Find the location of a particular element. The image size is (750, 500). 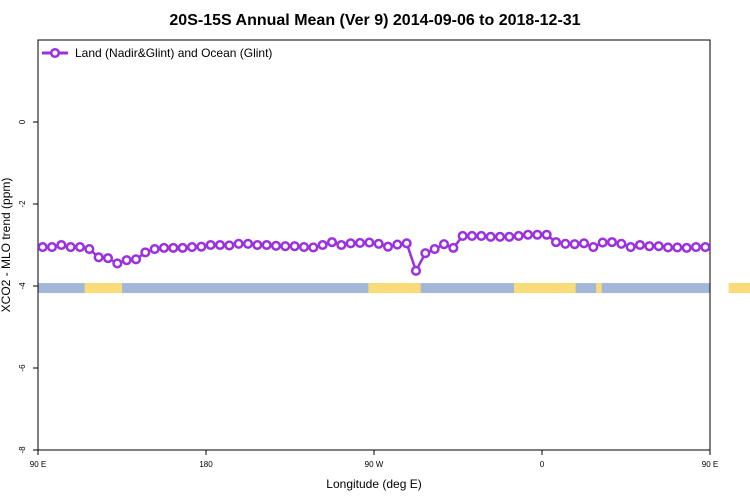

y-tick-label: -6 is located at coordinates (22, 368).